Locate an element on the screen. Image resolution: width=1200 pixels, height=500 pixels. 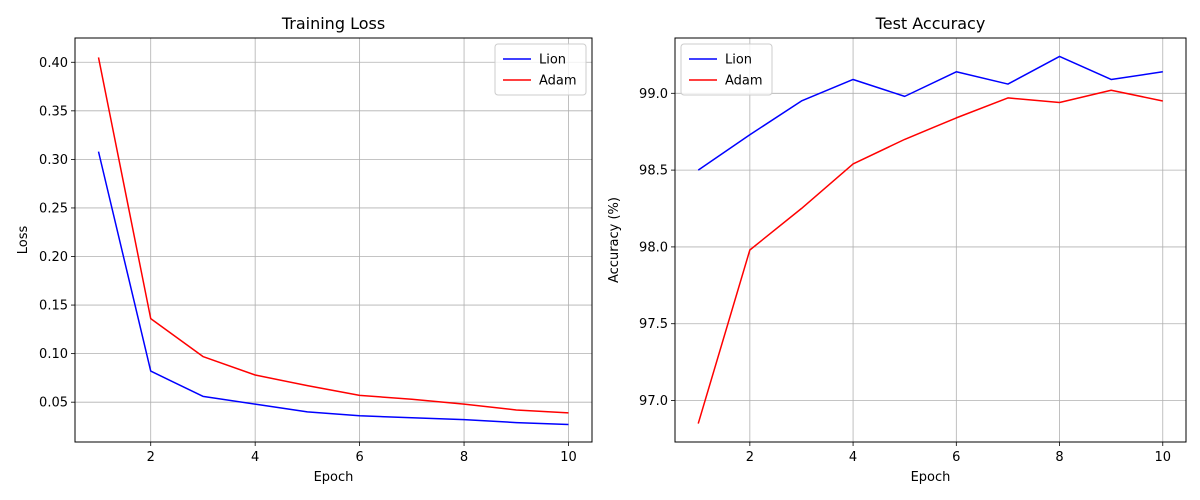
training-loss-legend: Lion Adam is located at coordinates (540, 69).